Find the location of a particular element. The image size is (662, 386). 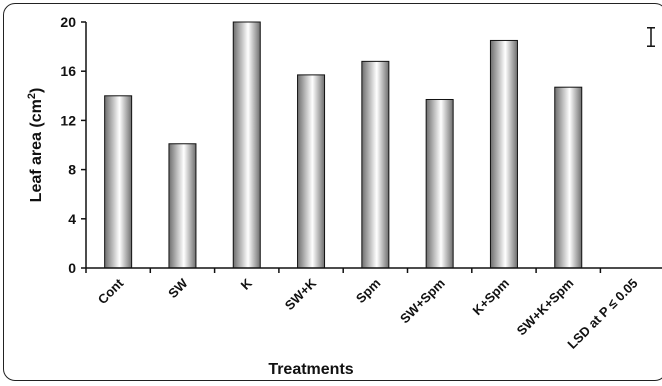

bar-sw is located at coordinates (182, 206).